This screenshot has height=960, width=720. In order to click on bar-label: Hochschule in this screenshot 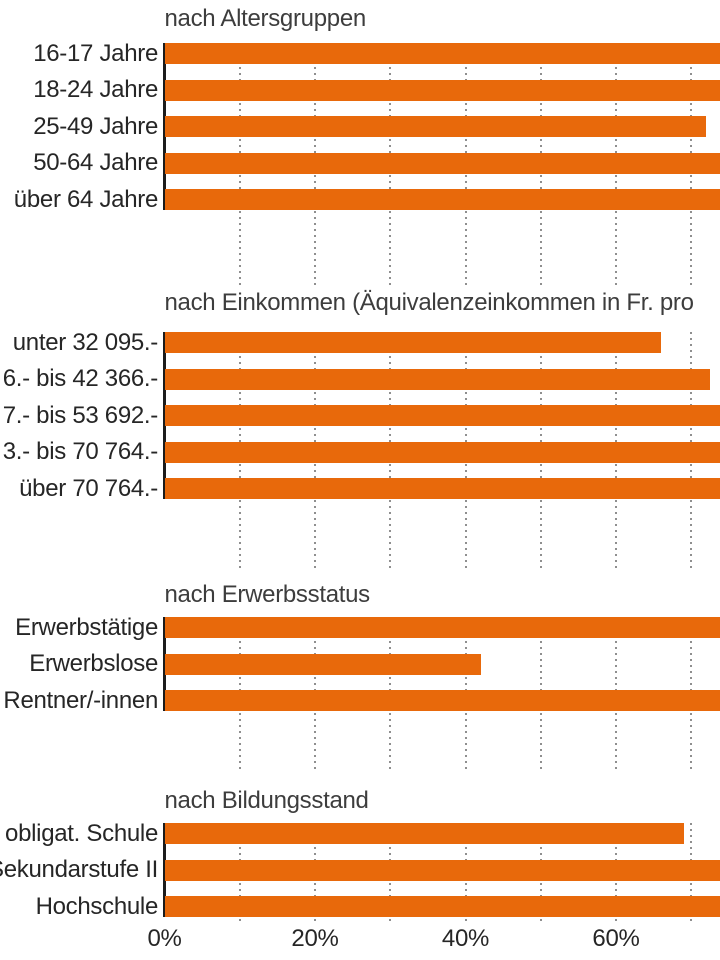, I will do `click(97, 906)`.